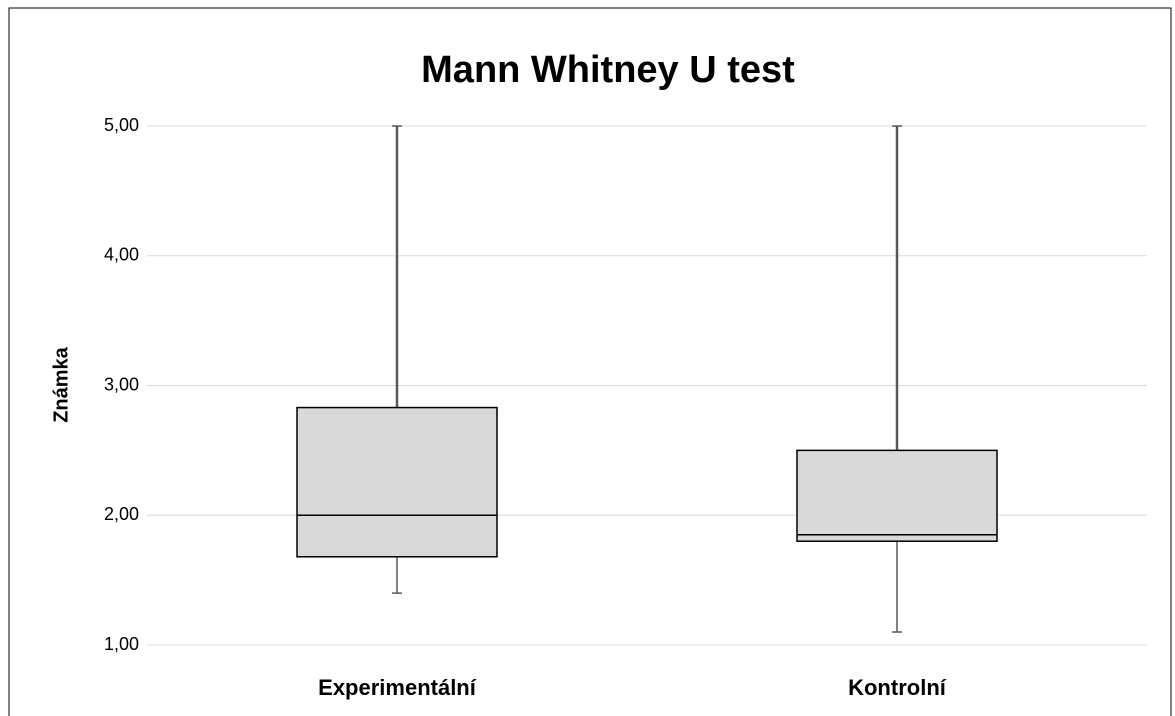  Describe the element at coordinates (121, 384) in the screenshot. I see `y-tick-label: 3,00` at that location.